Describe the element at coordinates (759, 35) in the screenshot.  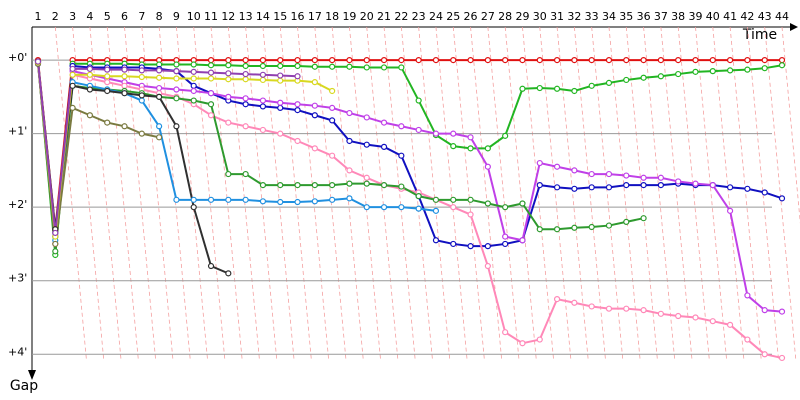
I see `x-axis-label: Time` at that location.